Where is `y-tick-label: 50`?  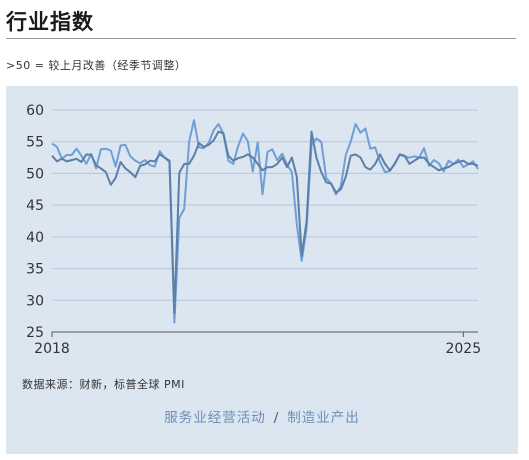 y-tick-label: 50 is located at coordinates (35, 174).